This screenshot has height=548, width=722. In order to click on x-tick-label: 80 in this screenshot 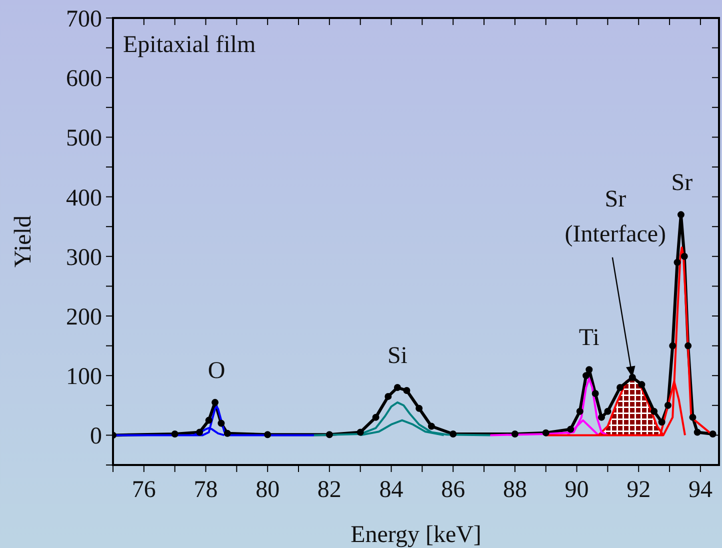, I will do `click(268, 490)`.